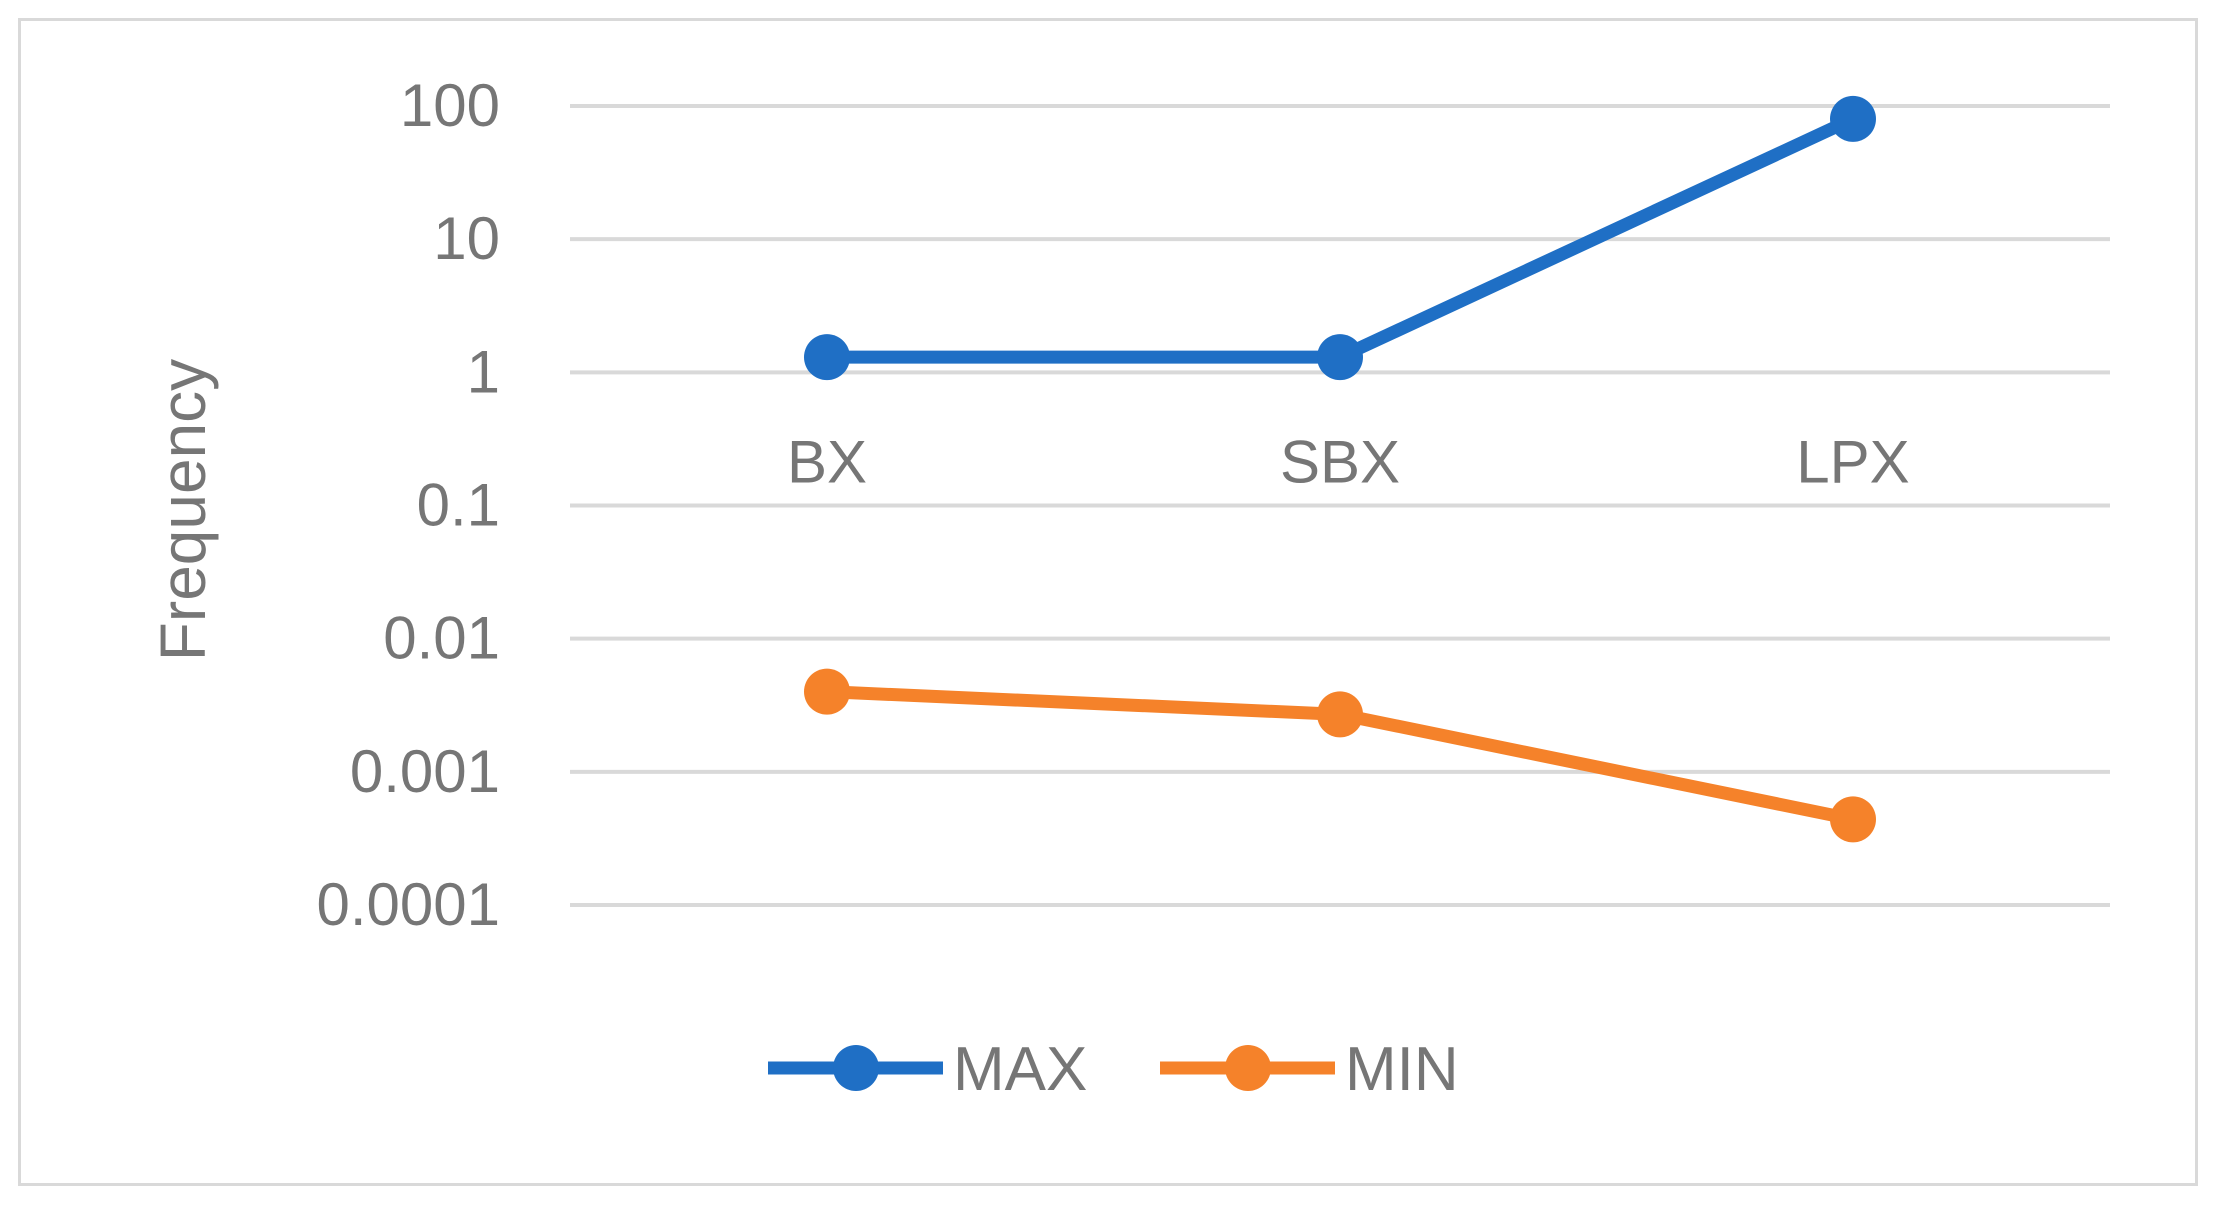 The height and width of the screenshot is (1208, 2219). I want to click on legend-label: MIN, so click(1402, 1069).